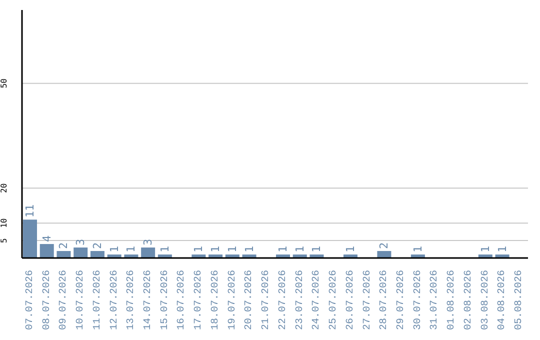 The image size is (540, 340). I want to click on y-tick-label: 5, so click(4, 240).